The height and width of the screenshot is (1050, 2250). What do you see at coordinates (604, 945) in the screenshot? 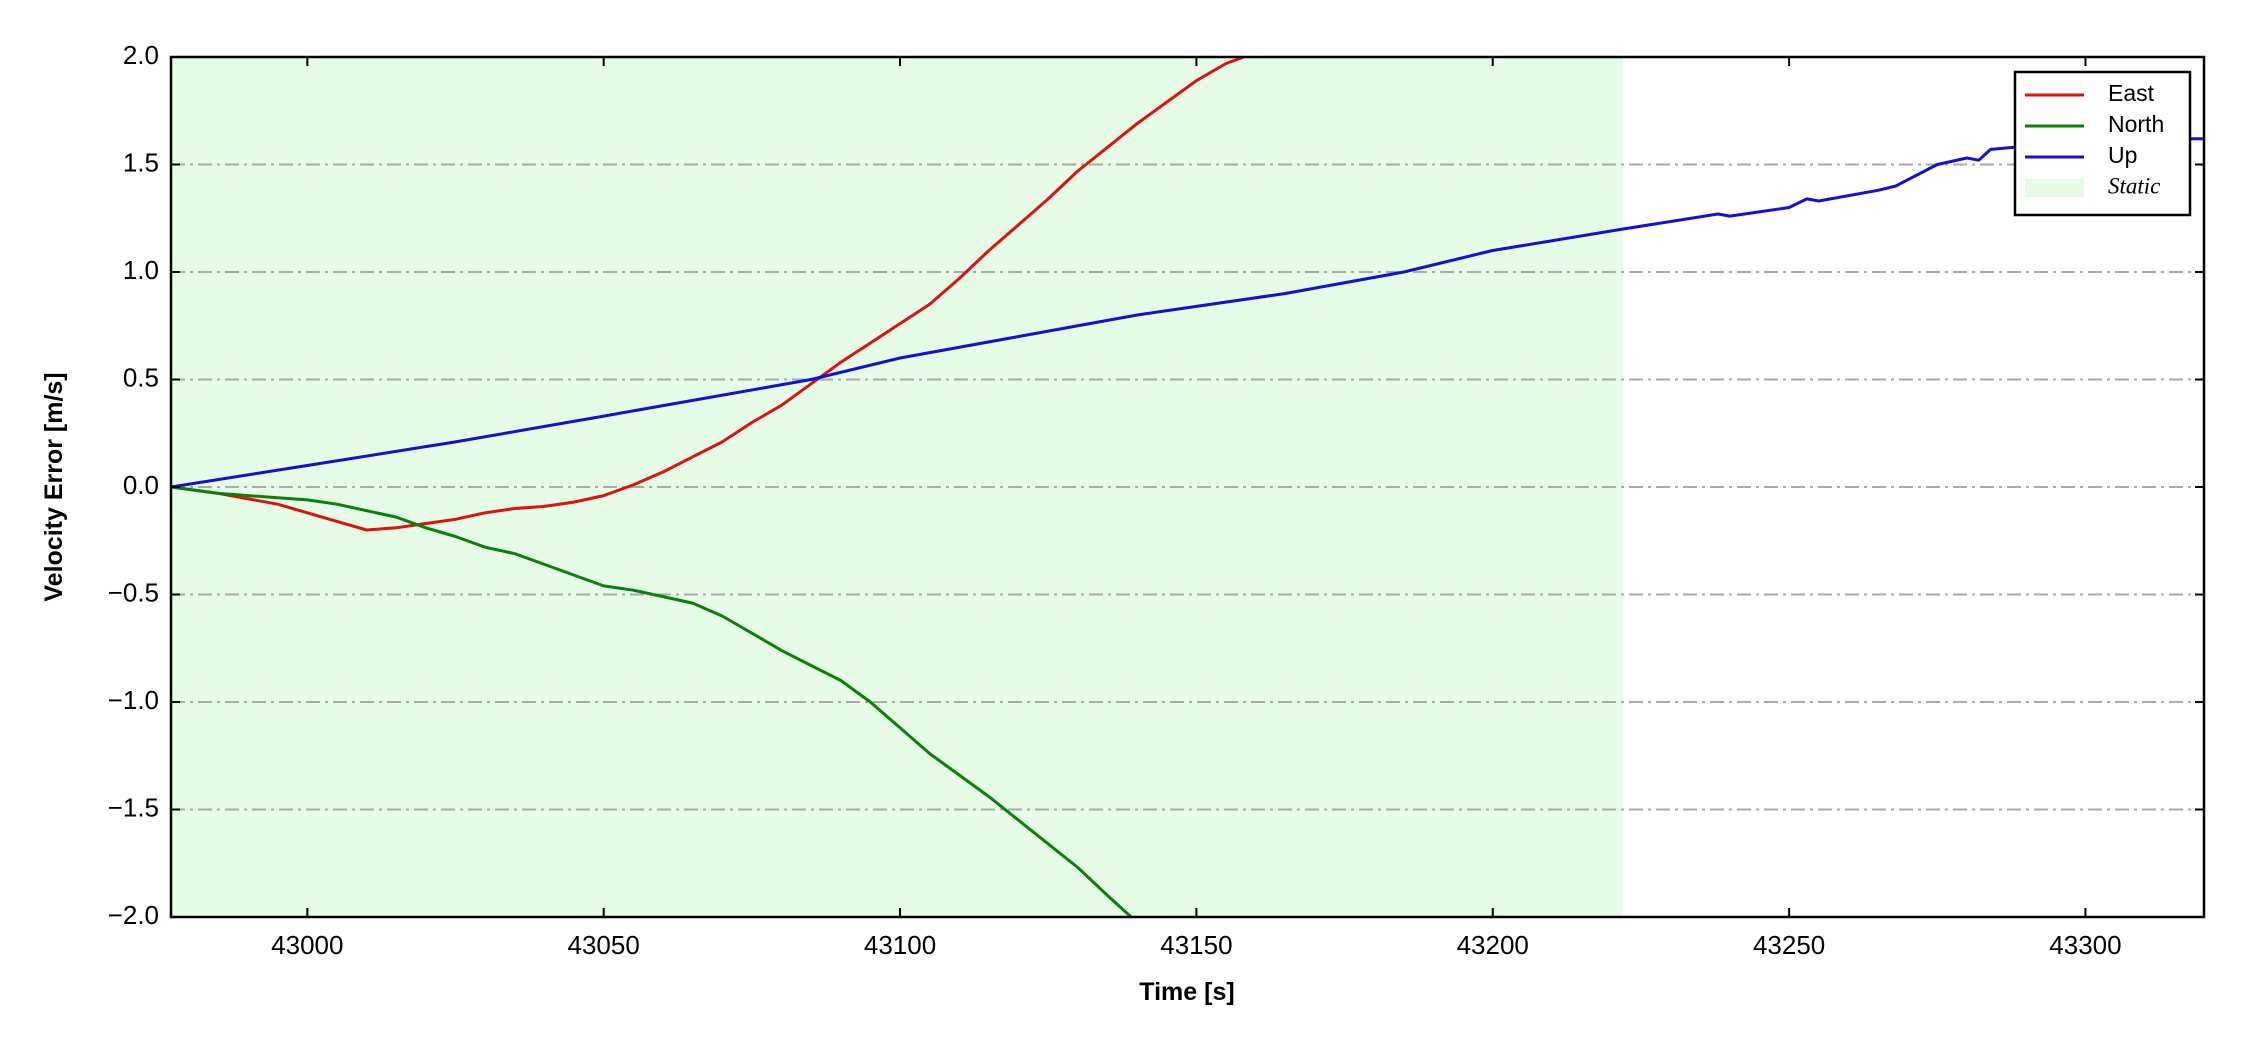
I see `x-tick-label: 43050` at bounding box center [604, 945].